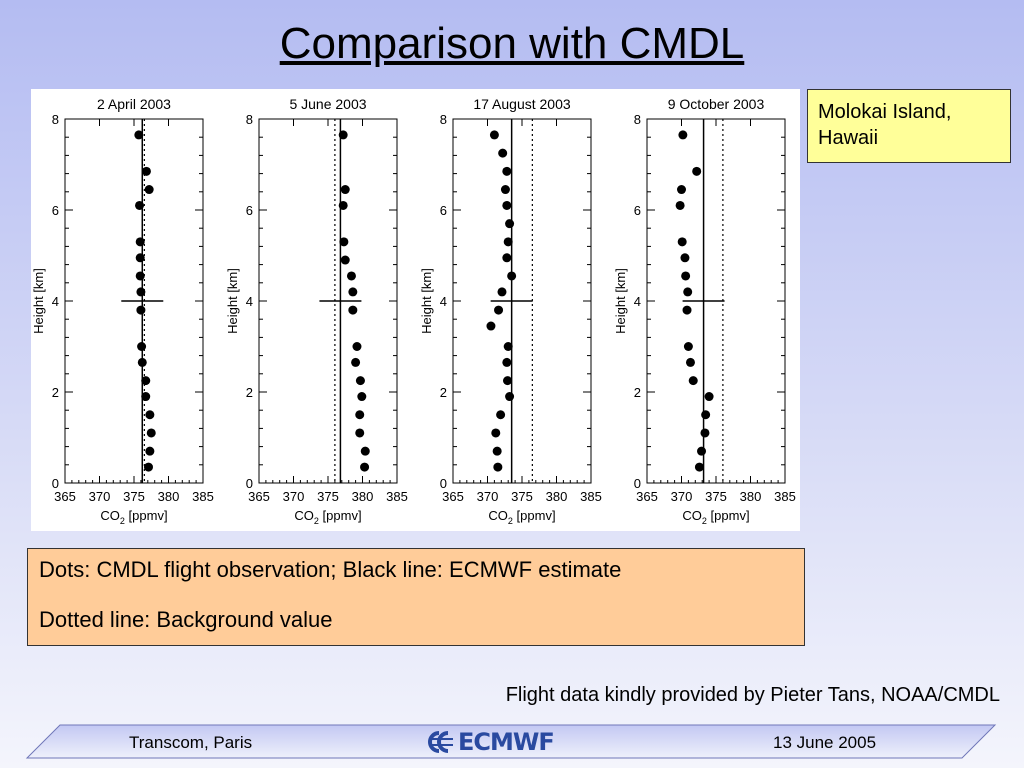  I want to click on ecmwf-logo-icon, so click(440, 742).